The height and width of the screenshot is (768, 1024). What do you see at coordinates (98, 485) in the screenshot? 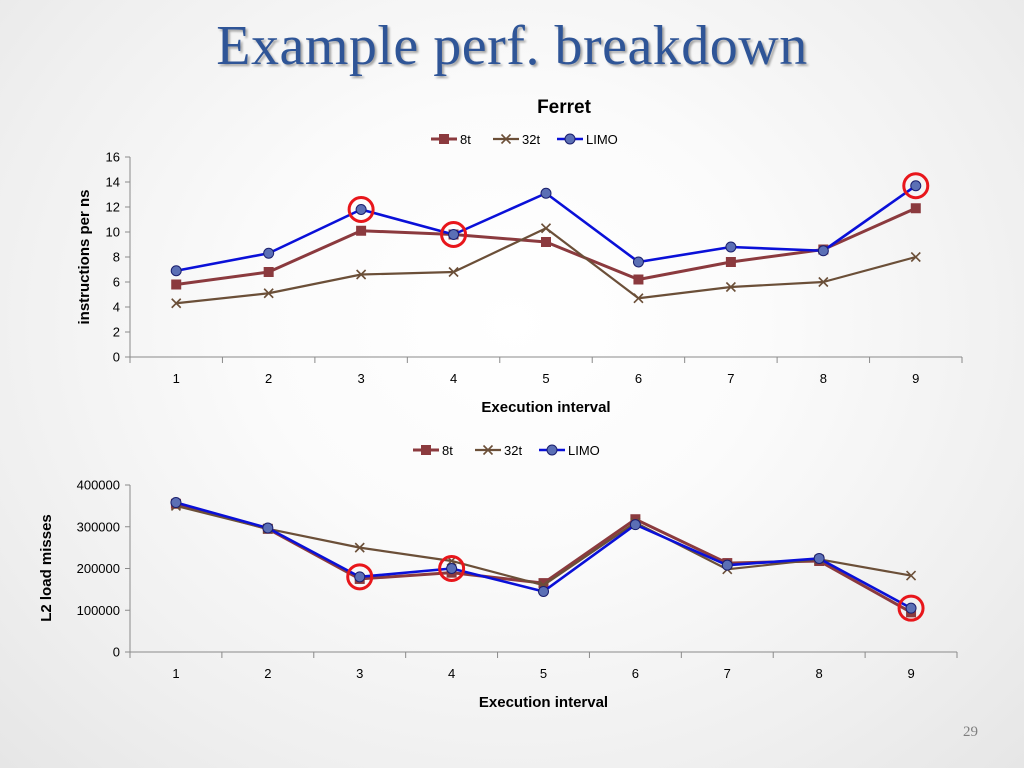
I see `y-tick-label: 400000` at bounding box center [98, 485].